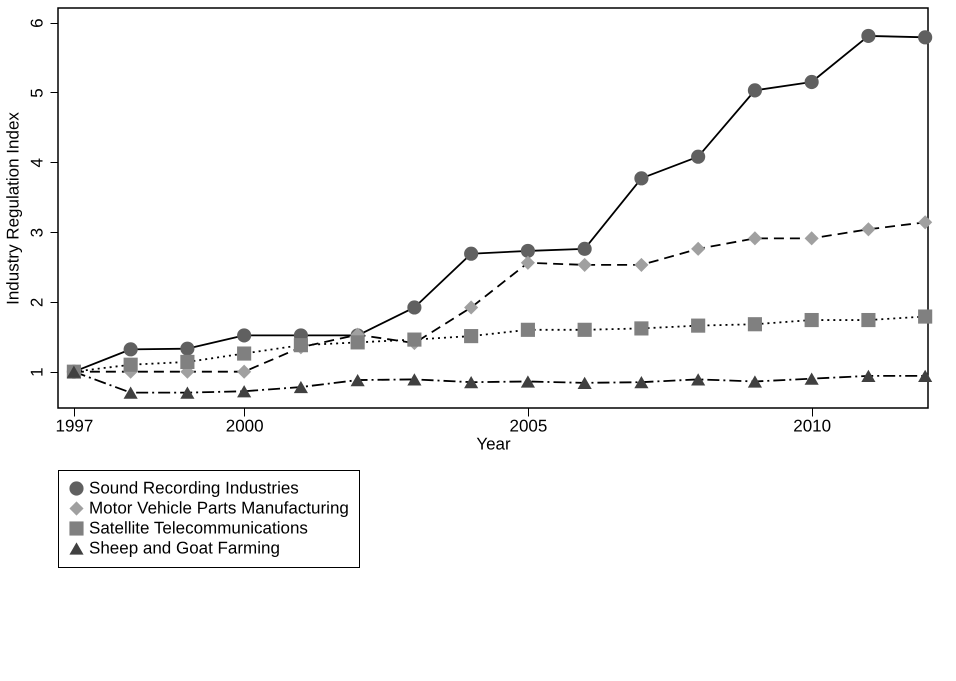  Describe the element at coordinates (528, 426) in the screenshot. I see `x-tick-label: 2005` at that location.